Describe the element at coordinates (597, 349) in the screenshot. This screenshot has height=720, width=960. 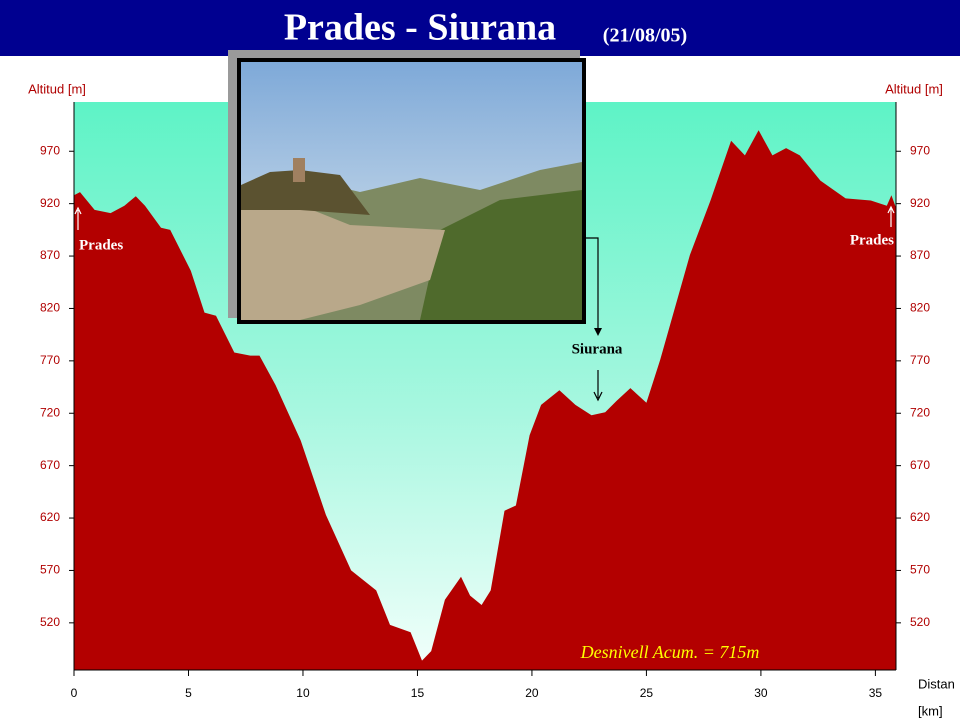
I see `annotation: Siurana` at that location.